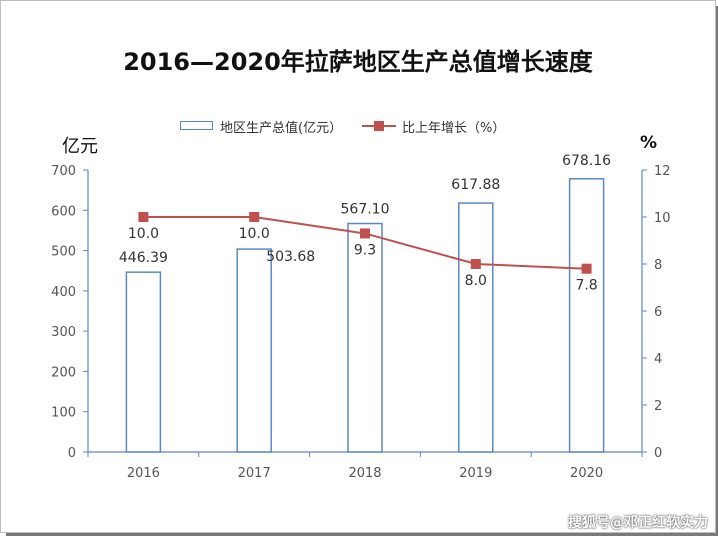 The width and height of the screenshot is (718, 541). I want to click on right-tick-label: 10, so click(662, 218).